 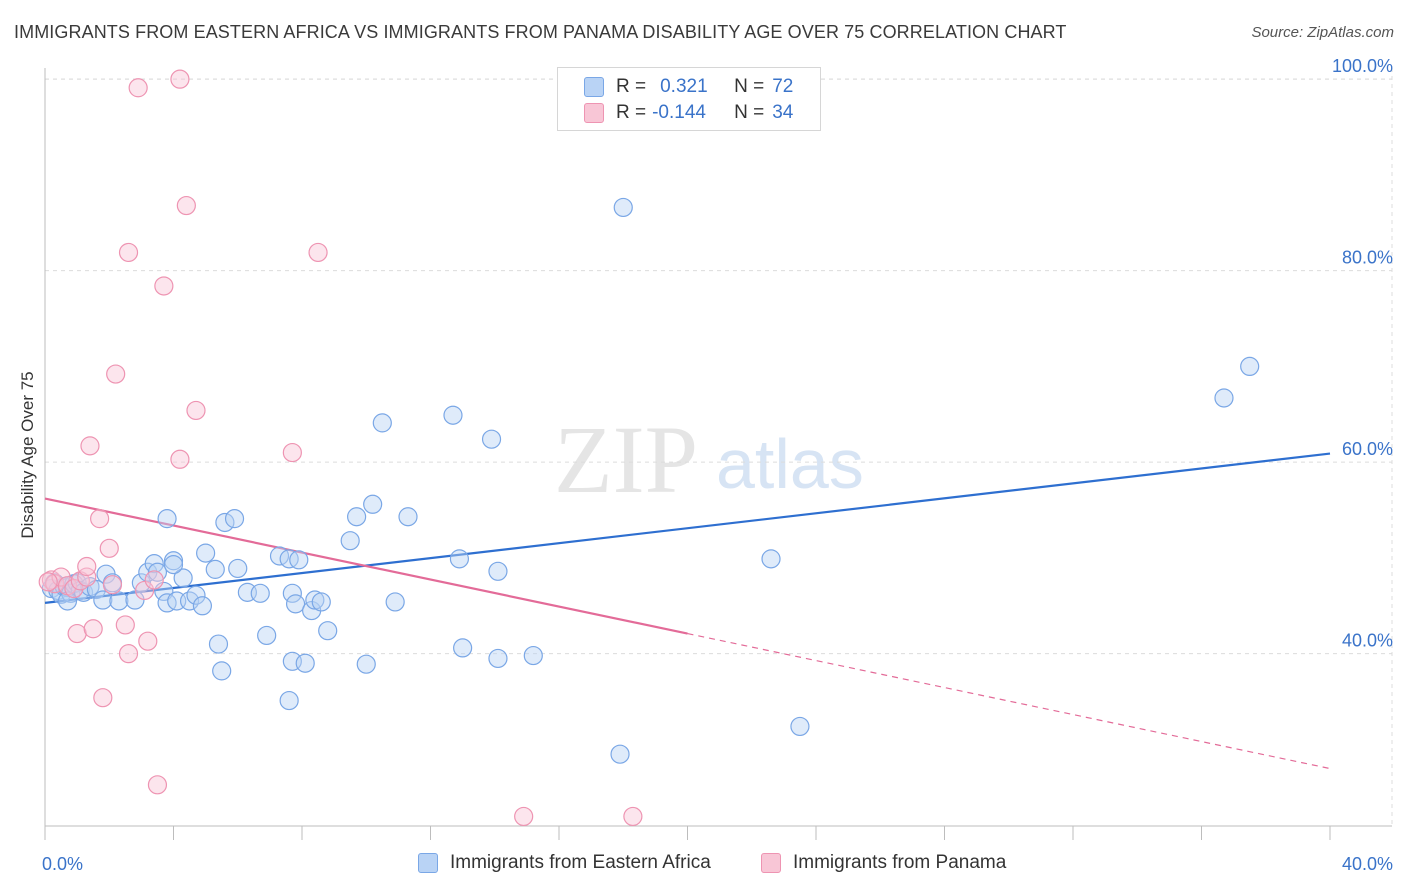 What do you see at coordinates (1322, 32) in the screenshot?
I see `source-label: Source: ZipAtlas.com` at bounding box center [1322, 32].